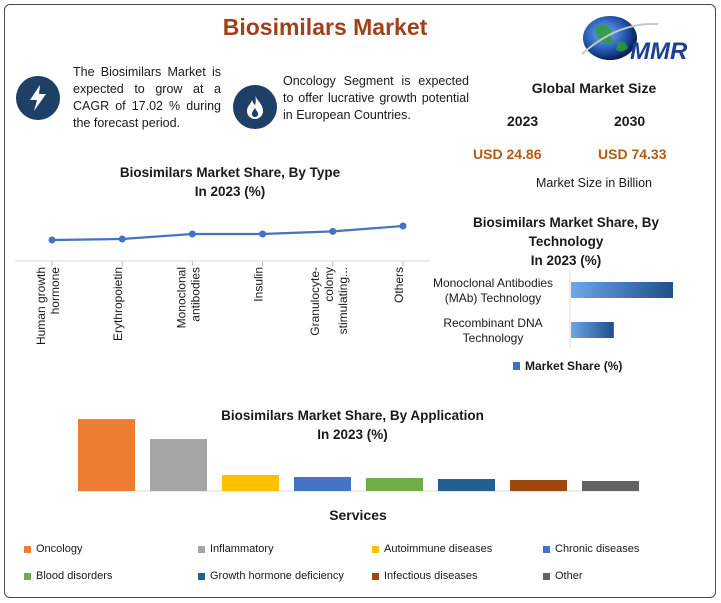  I want to click on flame-icon, so click(255, 107).